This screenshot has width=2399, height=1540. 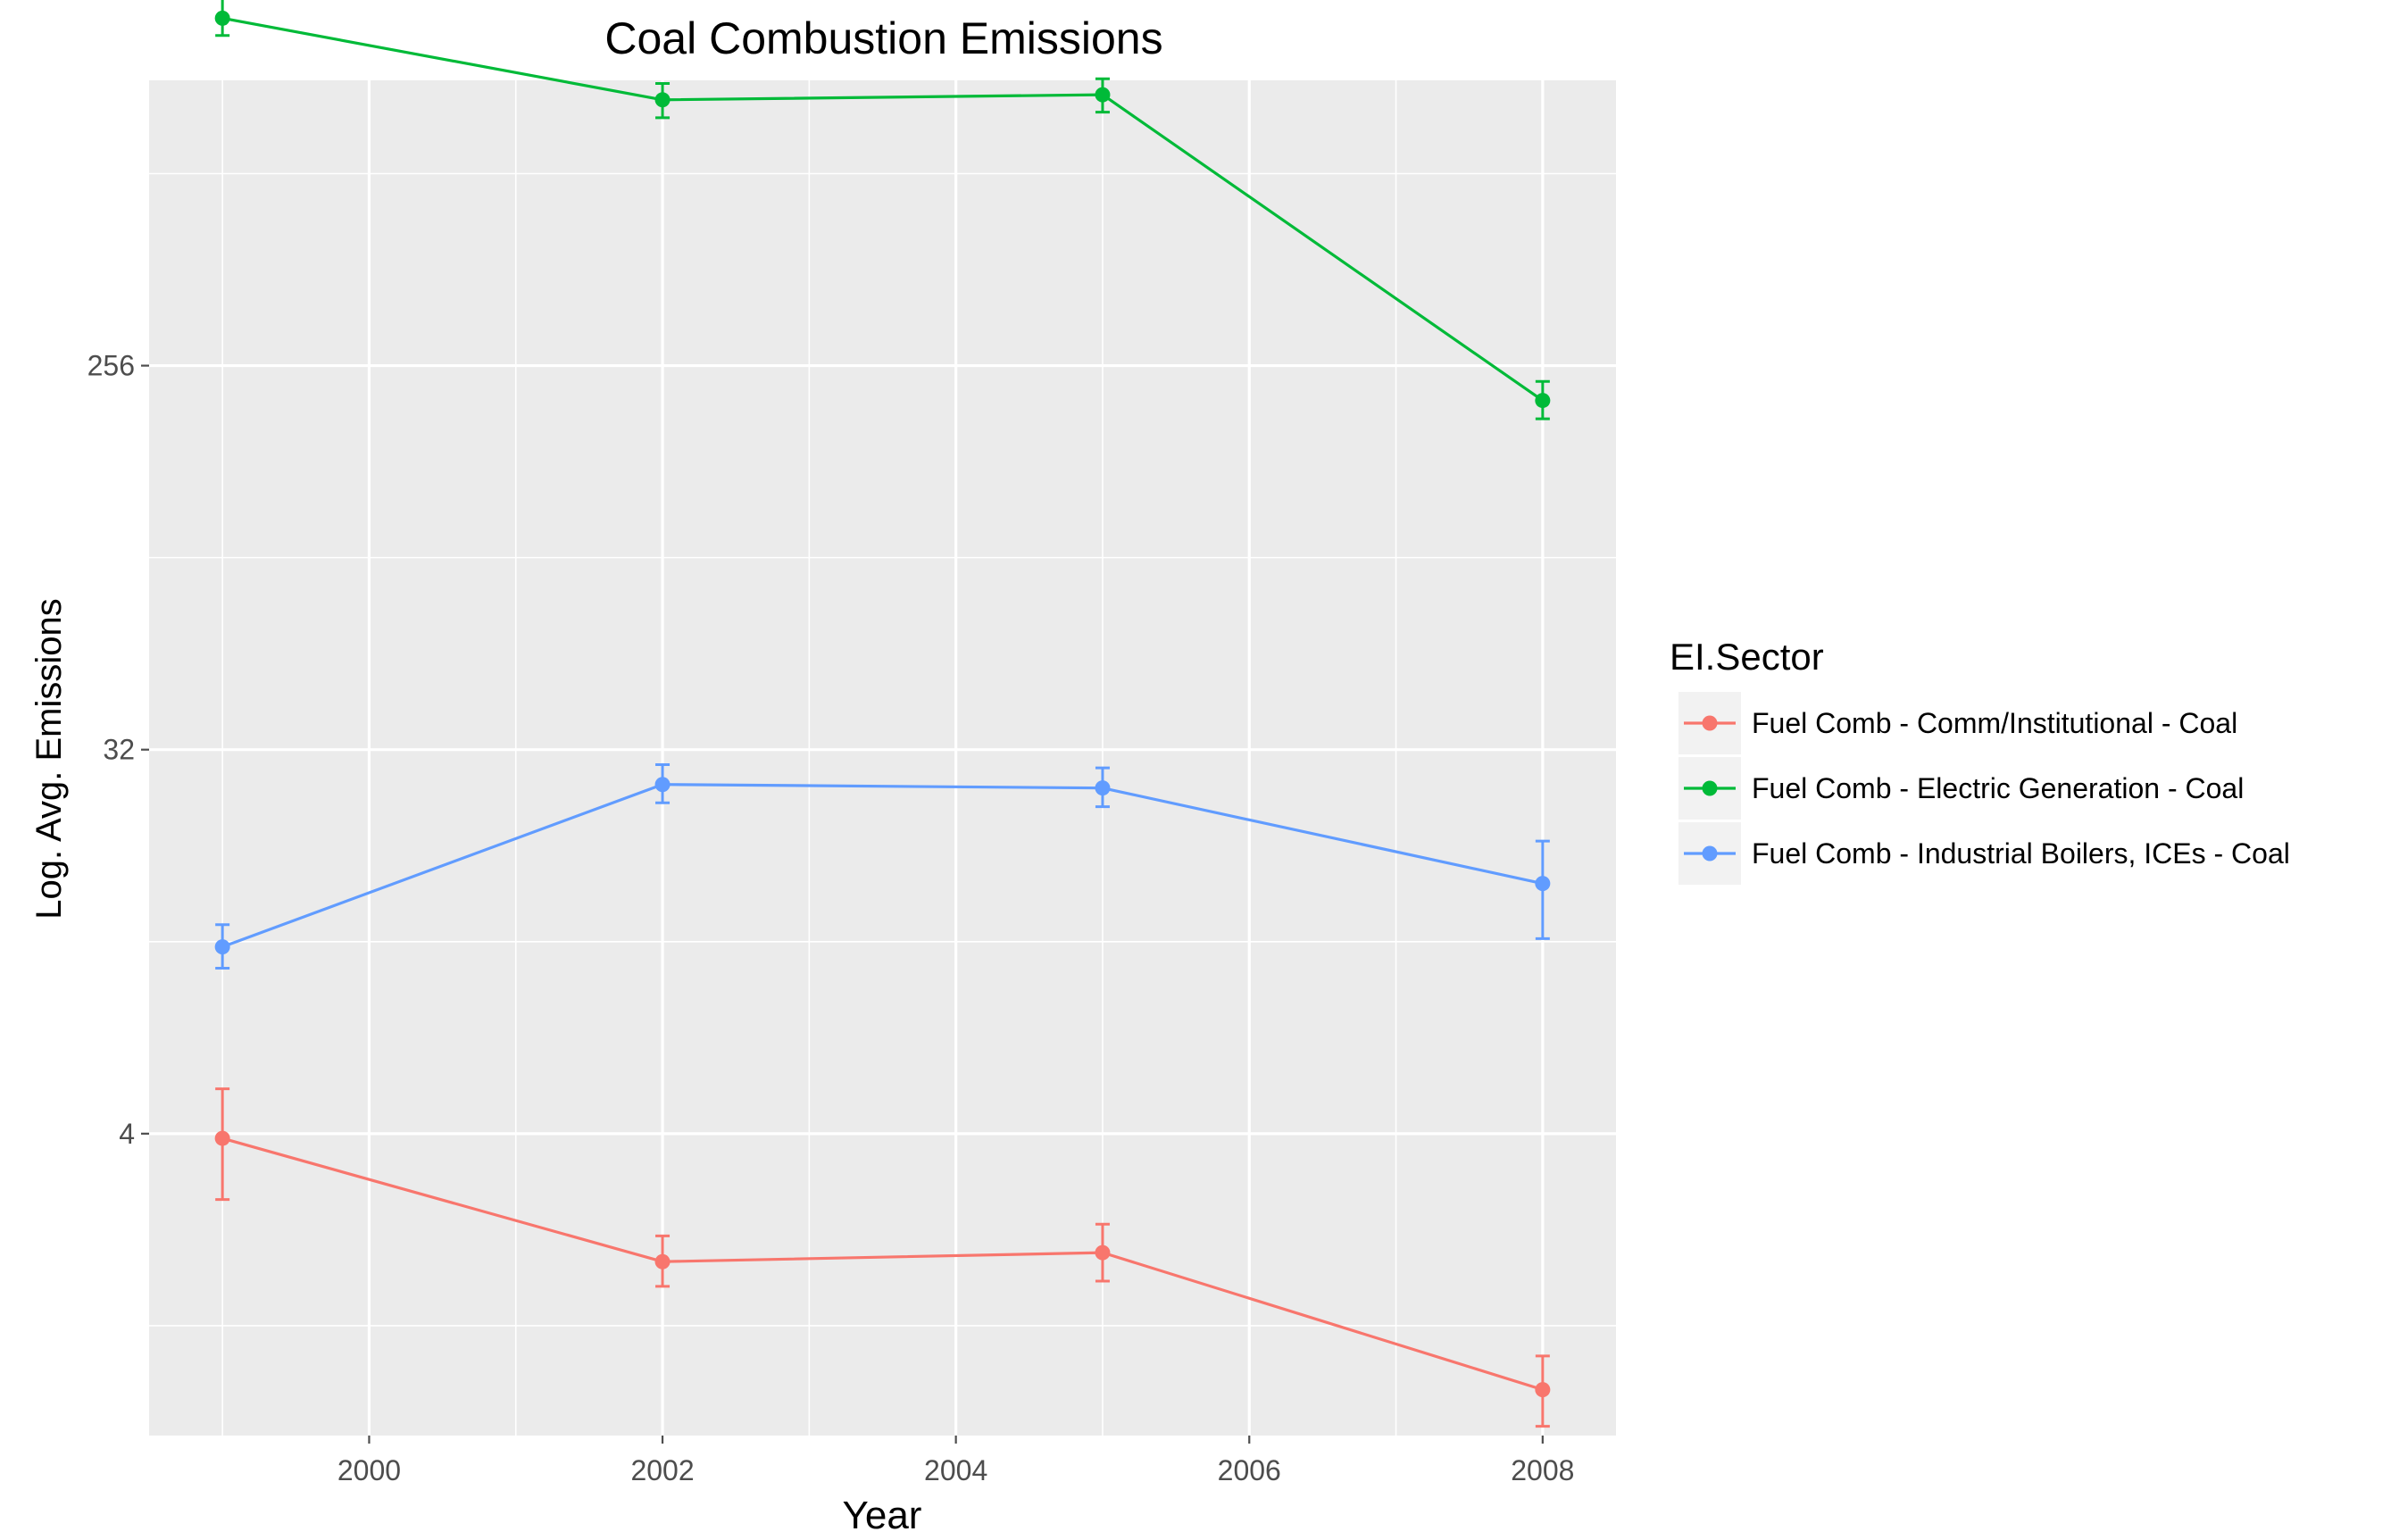 I want to click on y-tick-label: 4, so click(x=127, y=1134).